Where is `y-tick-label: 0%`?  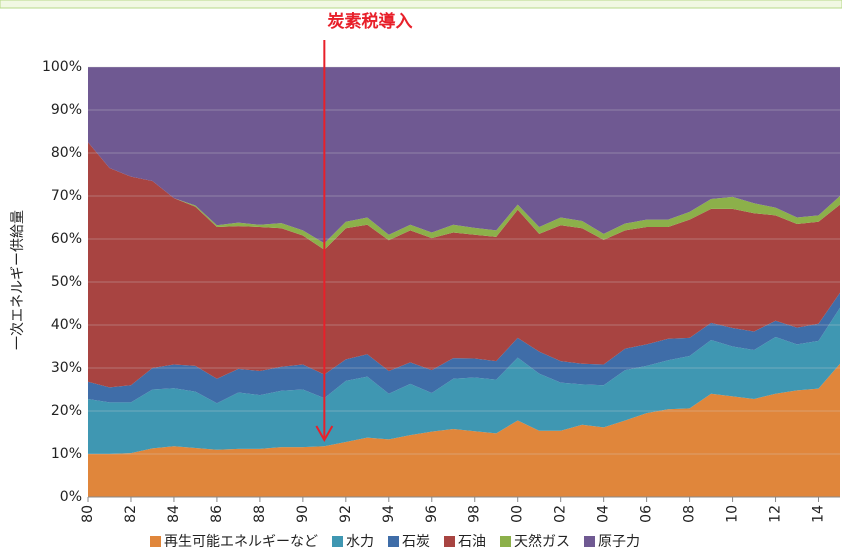
y-tick-label: 0% is located at coordinates (71, 497).